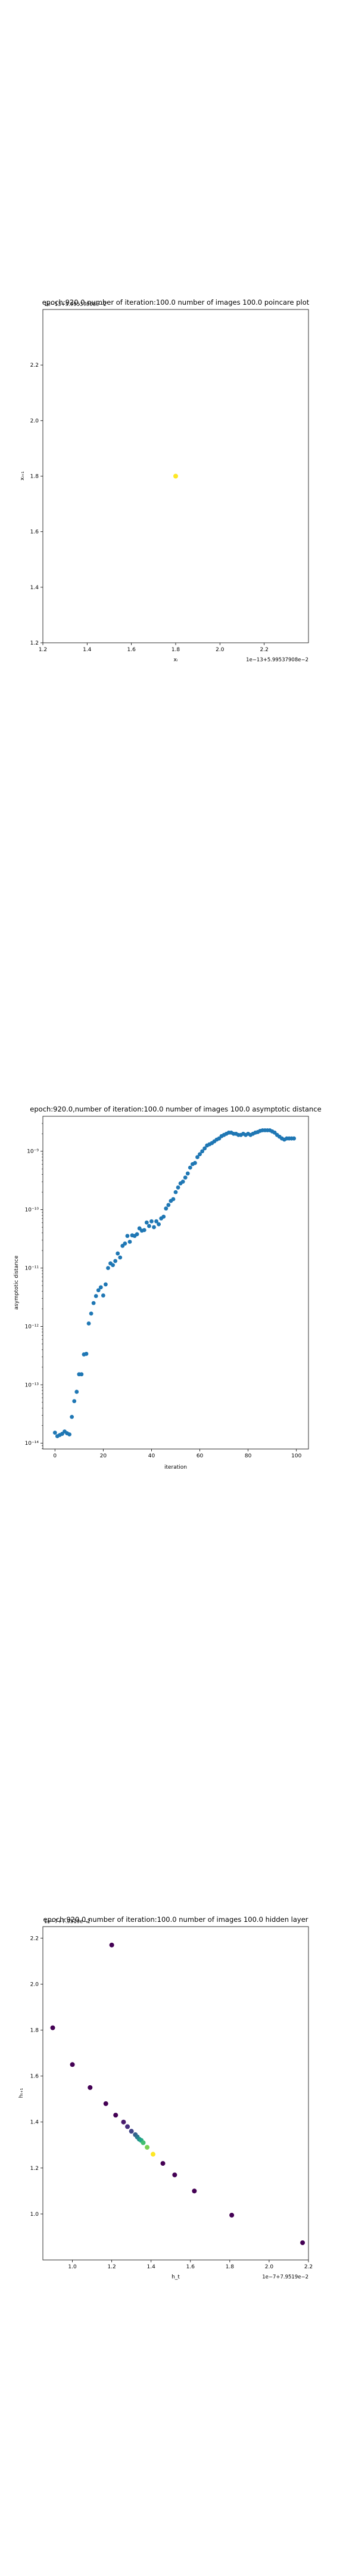 Image resolution: width=343 pixels, height=2576 pixels. Describe the element at coordinates (296, 1456) in the screenshot. I see `x-tick-label: 100` at that location.